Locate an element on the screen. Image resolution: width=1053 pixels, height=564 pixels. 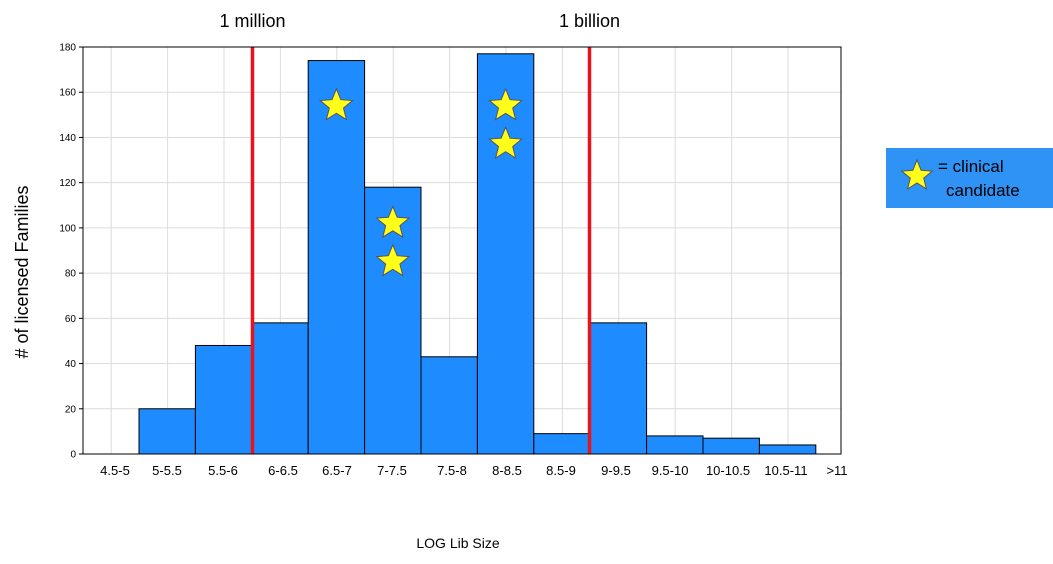
y-tick-label: 80 is located at coordinates (71, 274).